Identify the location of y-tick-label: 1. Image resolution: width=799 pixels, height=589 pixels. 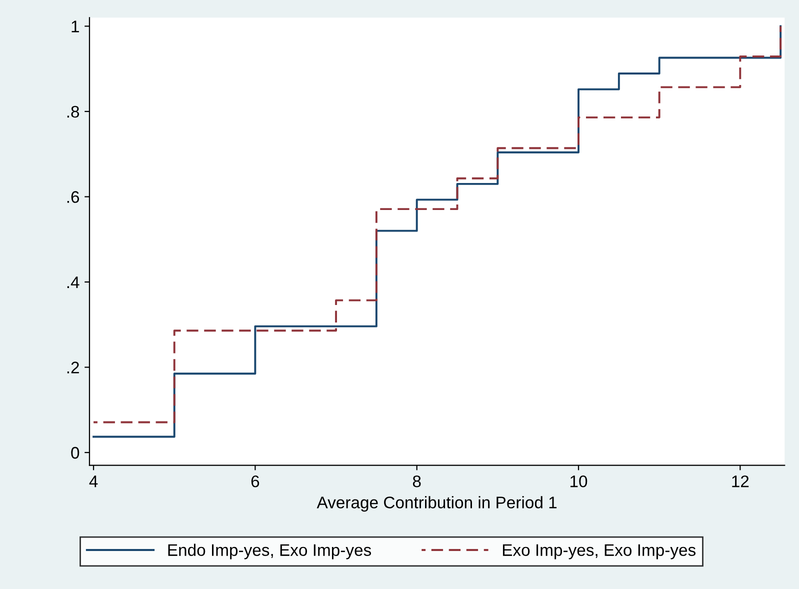
(75, 26).